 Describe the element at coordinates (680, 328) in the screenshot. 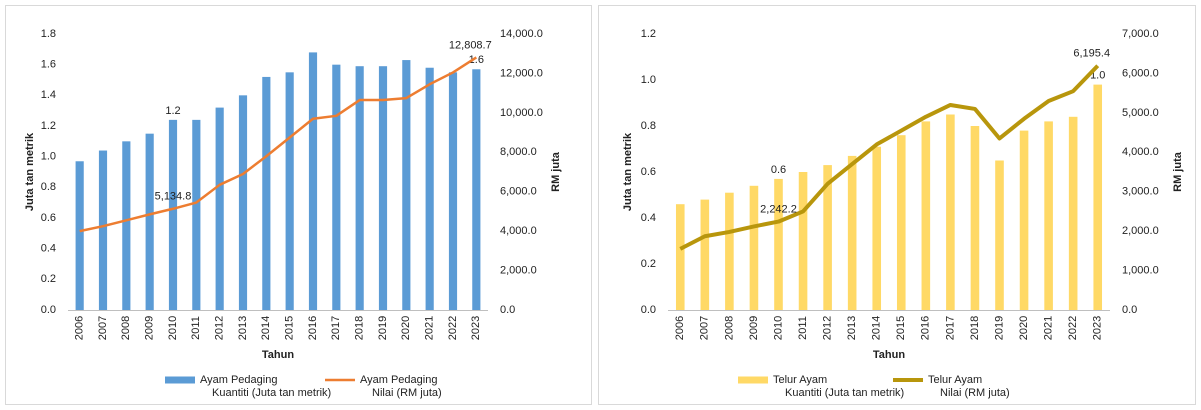

I see `x-tick-label: 2006` at that location.